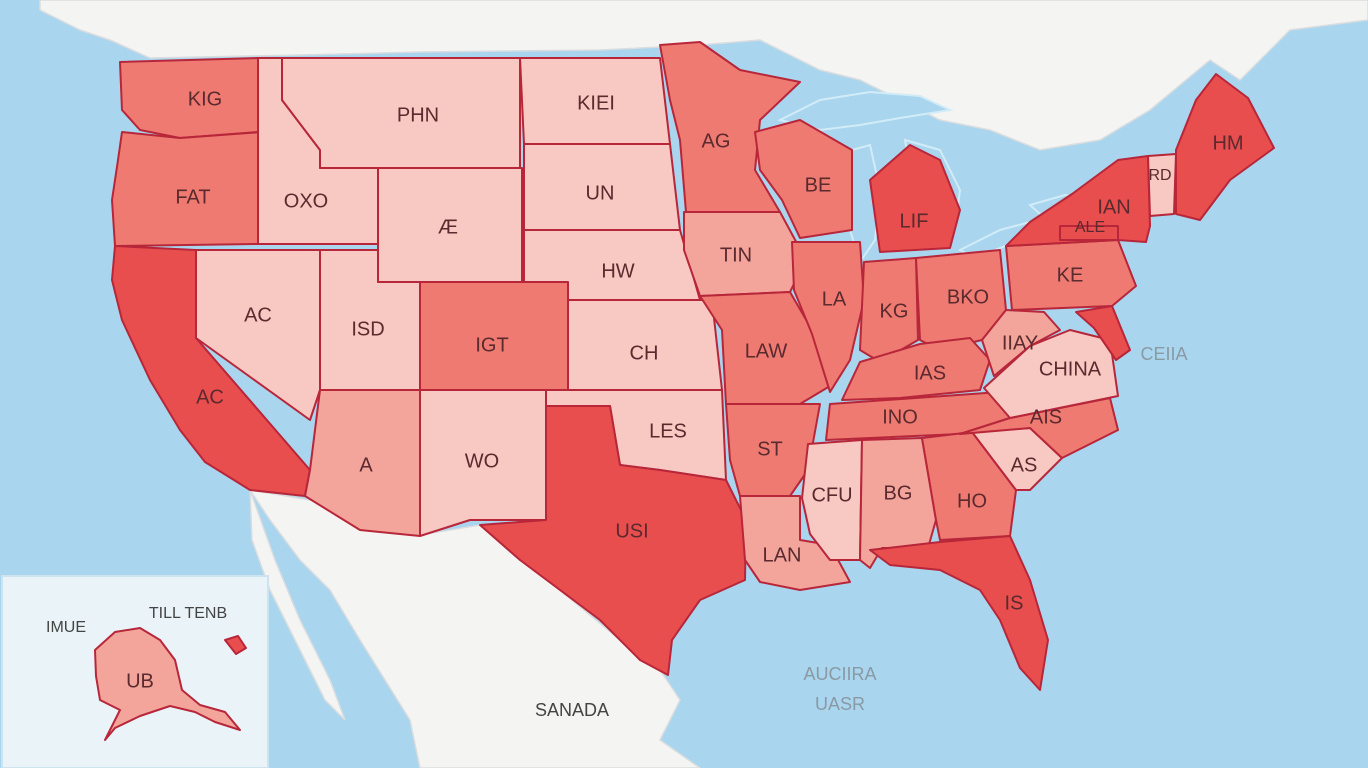 The height and width of the screenshot is (768, 1368). What do you see at coordinates (235, 645) in the screenshot?
I see `hawaii-islands` at bounding box center [235, 645].